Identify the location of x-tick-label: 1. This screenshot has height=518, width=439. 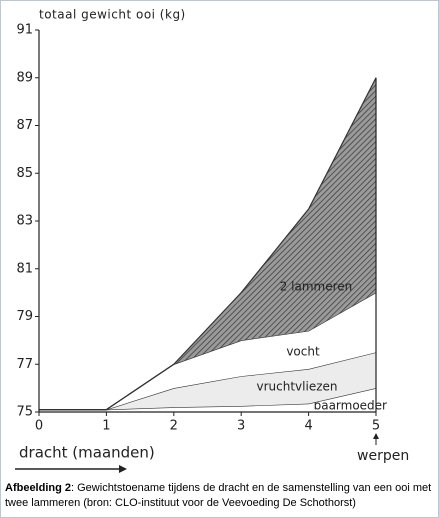
(106, 426).